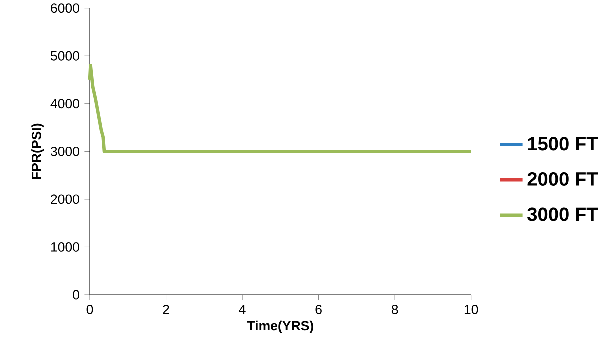  What do you see at coordinates (65, 199) in the screenshot?
I see `y-tick-label: 2000` at bounding box center [65, 199].